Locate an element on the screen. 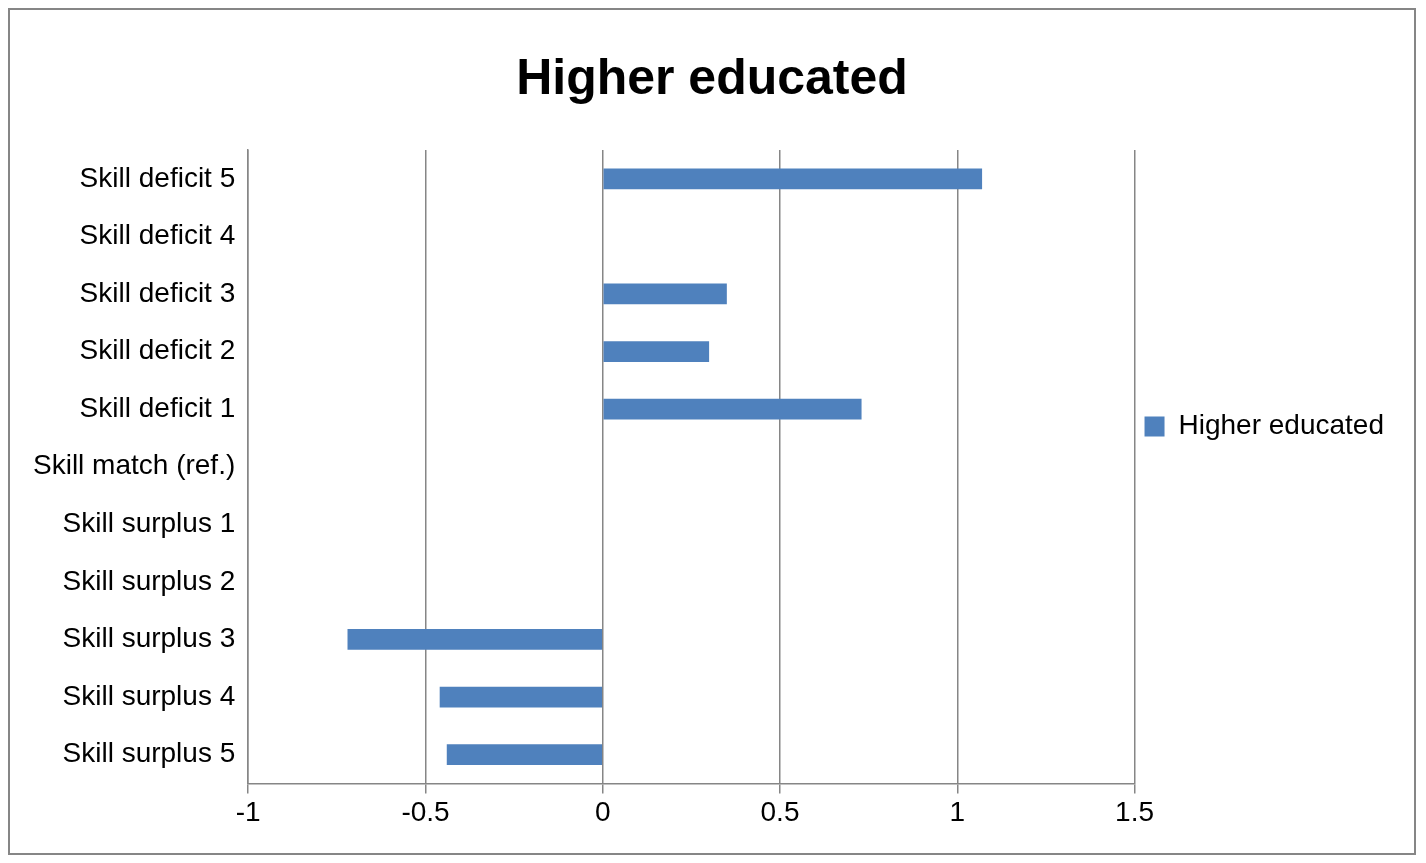 This screenshot has height=863, width=1426. x-tick-label: -1 is located at coordinates (248, 811).